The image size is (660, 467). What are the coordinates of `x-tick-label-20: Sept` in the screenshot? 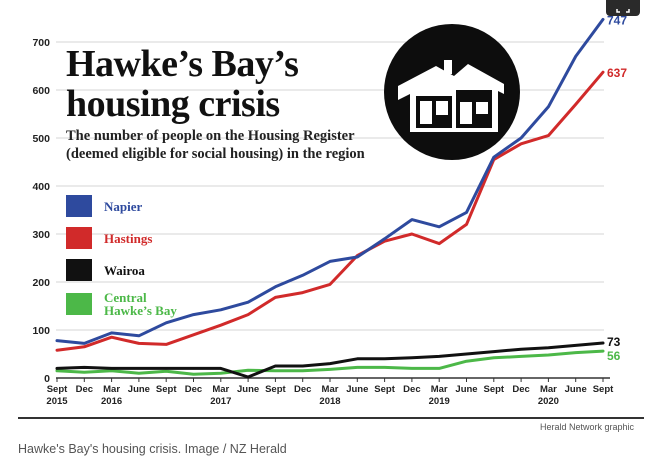 It's located at (603, 389).